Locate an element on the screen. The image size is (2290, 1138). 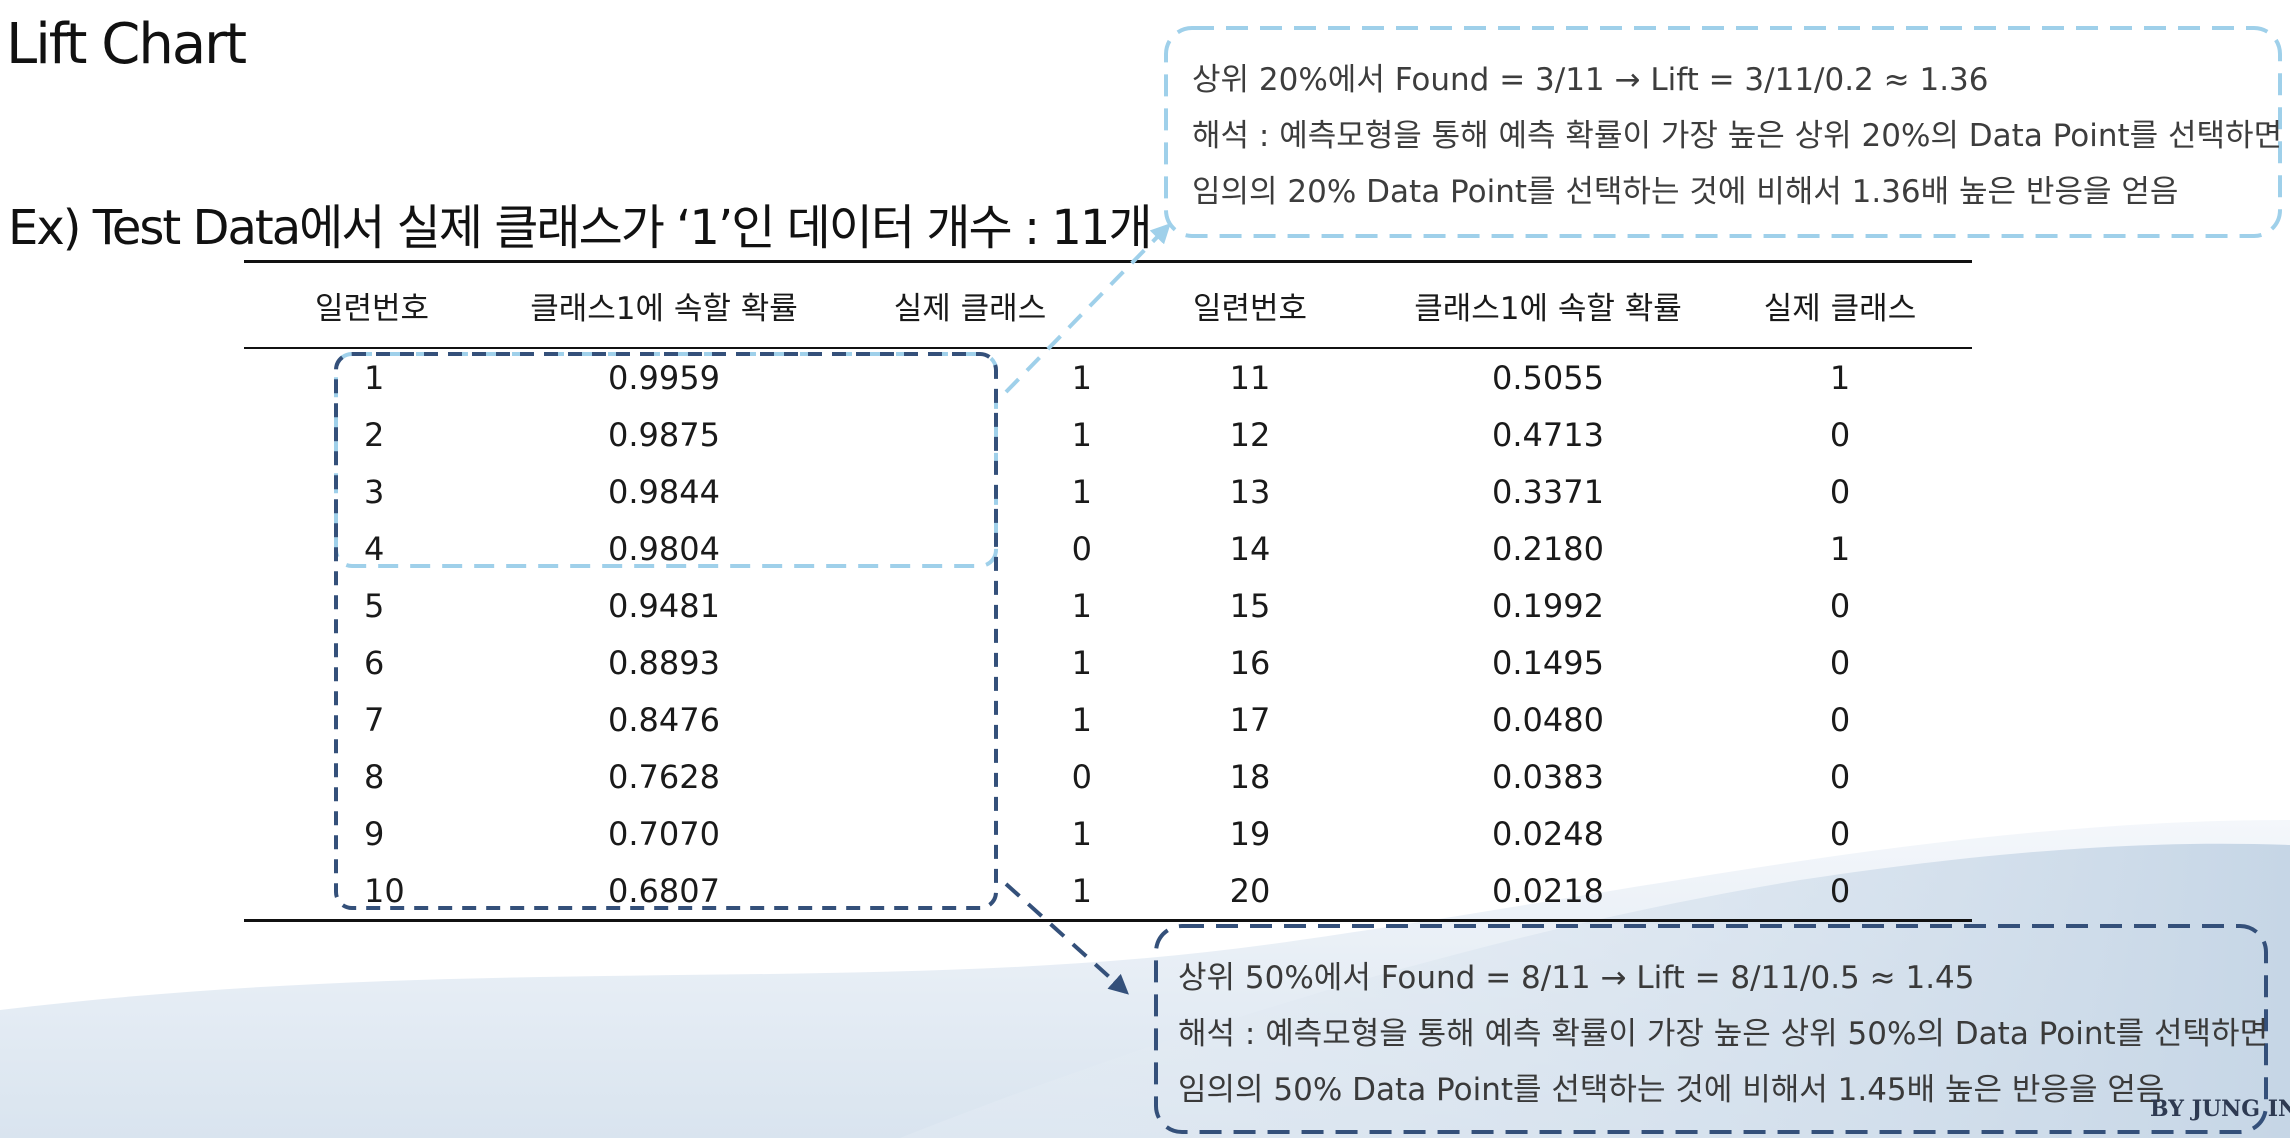
serial-cell: 14 is located at coordinates (1250, 548).